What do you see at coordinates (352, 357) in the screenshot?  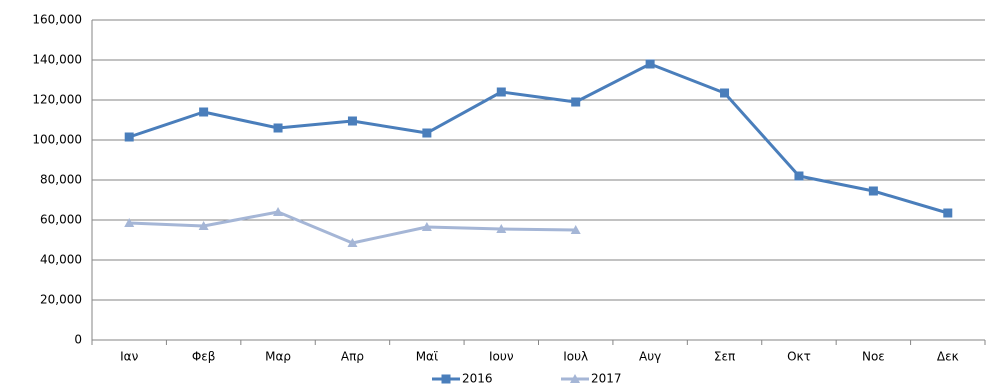 I see `x-tick-label: Απρ` at bounding box center [352, 357].